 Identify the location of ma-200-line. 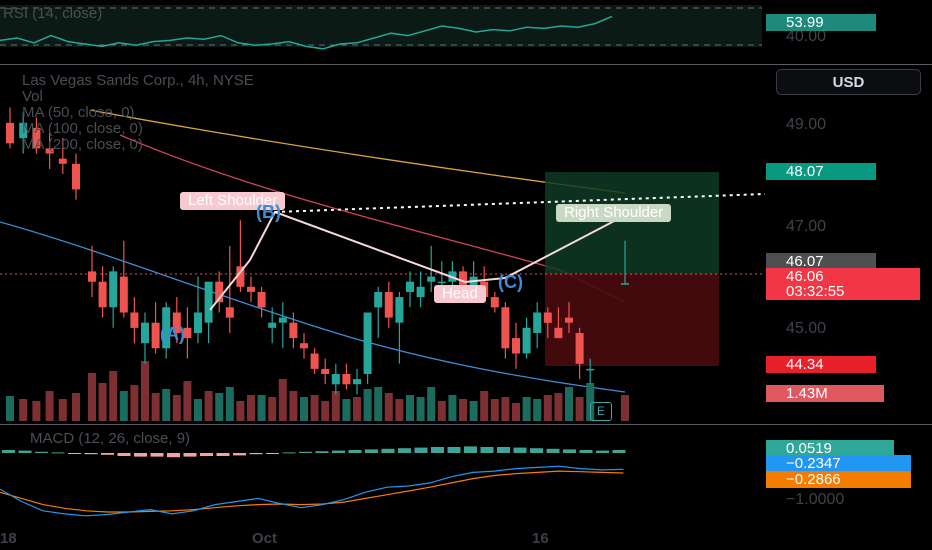
(357, 151).